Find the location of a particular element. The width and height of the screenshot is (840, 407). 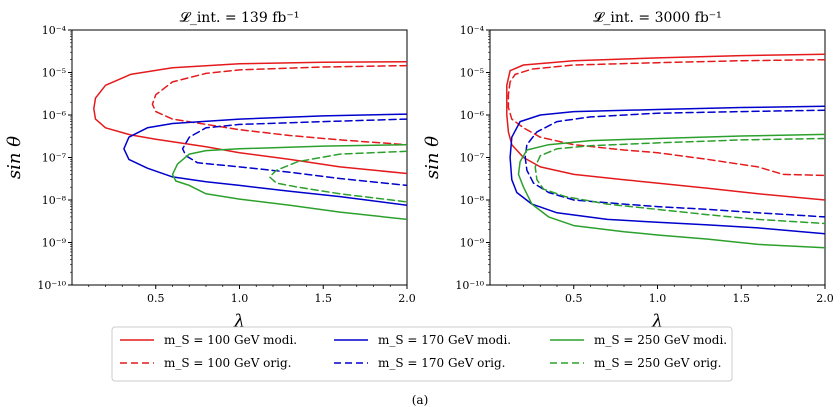

legend-label: m_S = 250 GeV modi. is located at coordinates (660, 340).